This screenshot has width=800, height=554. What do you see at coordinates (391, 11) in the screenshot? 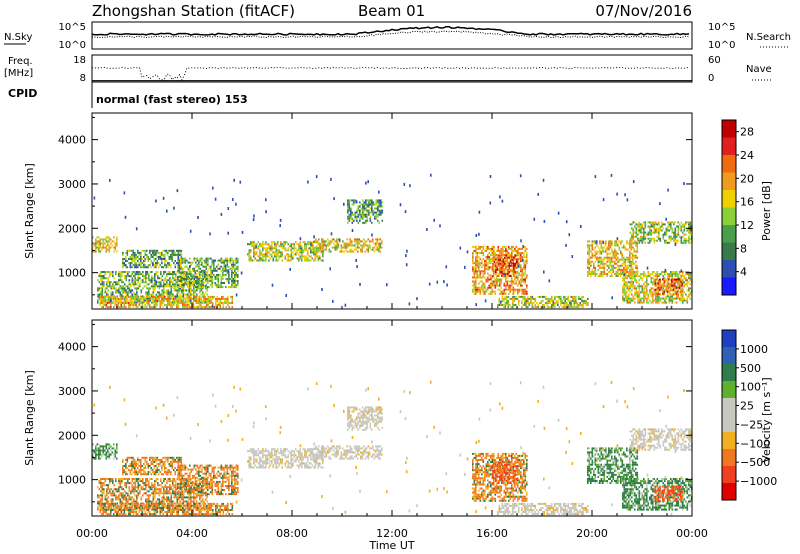
I see `beam-label: Beam 01` at bounding box center [391, 11].